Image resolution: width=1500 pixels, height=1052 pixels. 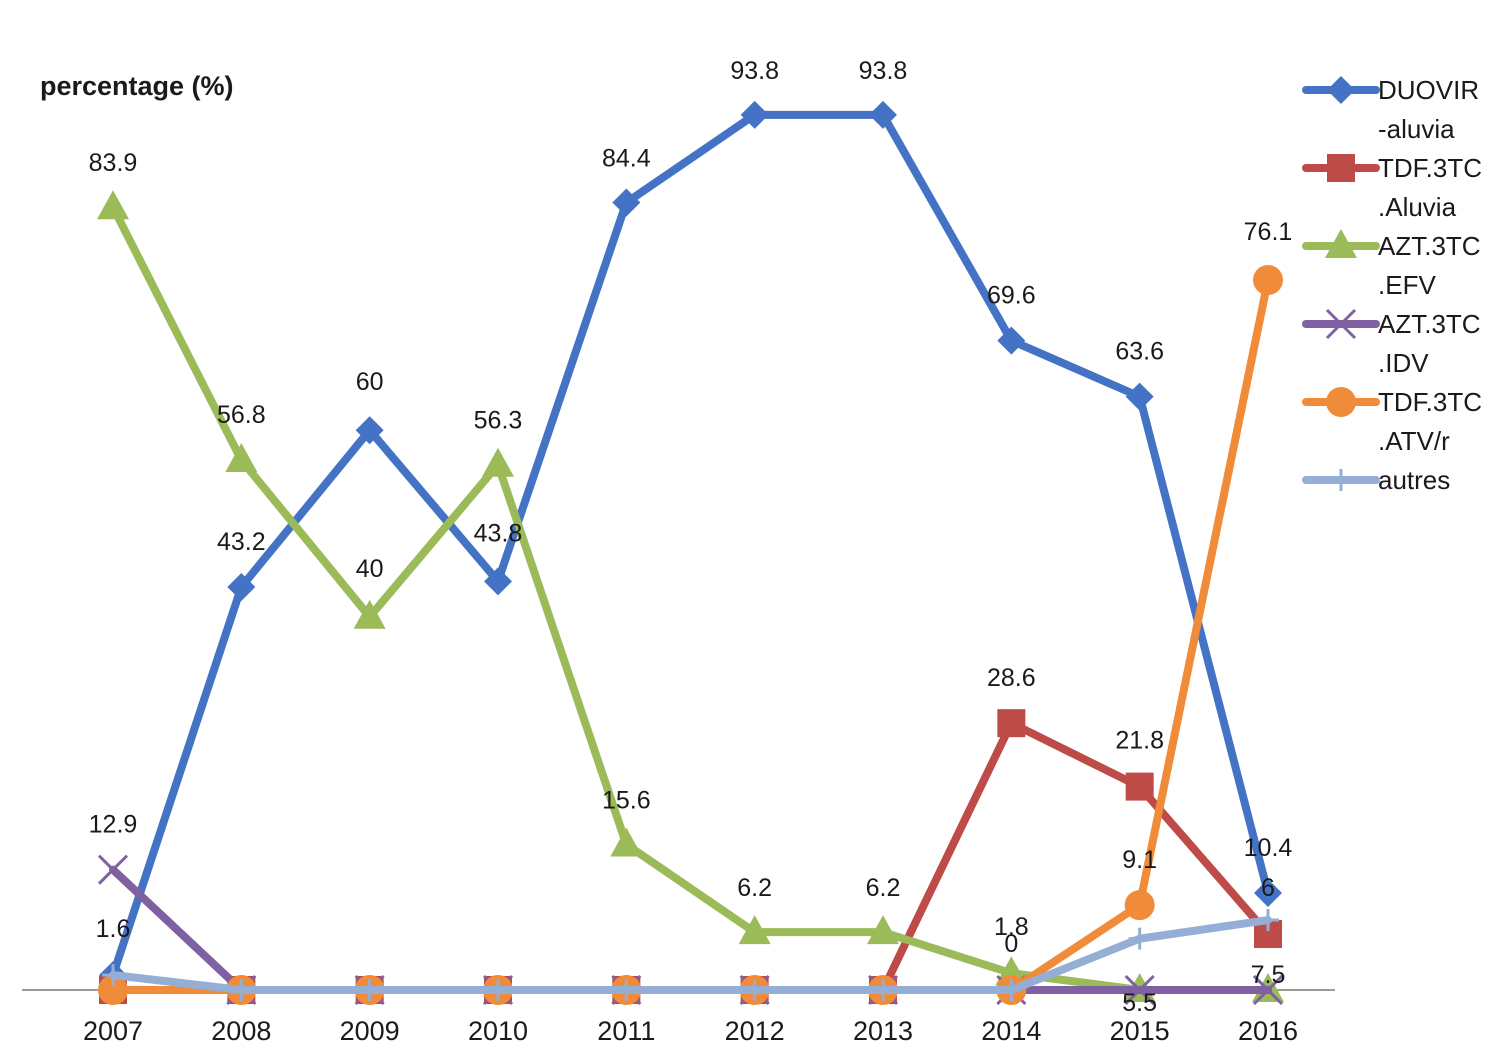 What do you see at coordinates (1139, 1003) in the screenshot?
I see `data-label: 5.5` at bounding box center [1139, 1003].